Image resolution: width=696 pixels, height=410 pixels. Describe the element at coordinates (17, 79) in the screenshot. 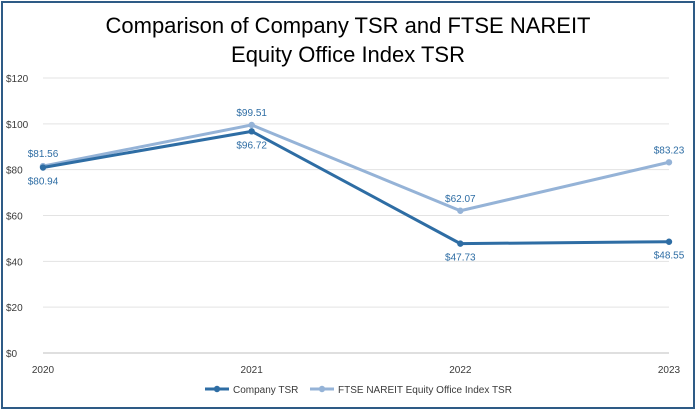

I see `y-tick-label: $120` at that location.